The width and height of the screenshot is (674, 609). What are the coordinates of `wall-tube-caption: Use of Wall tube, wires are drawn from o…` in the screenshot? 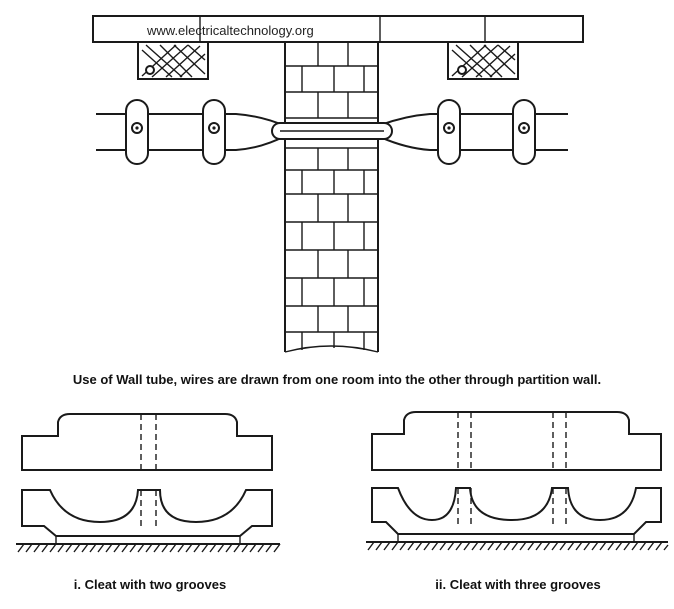 It's located at (337, 379).